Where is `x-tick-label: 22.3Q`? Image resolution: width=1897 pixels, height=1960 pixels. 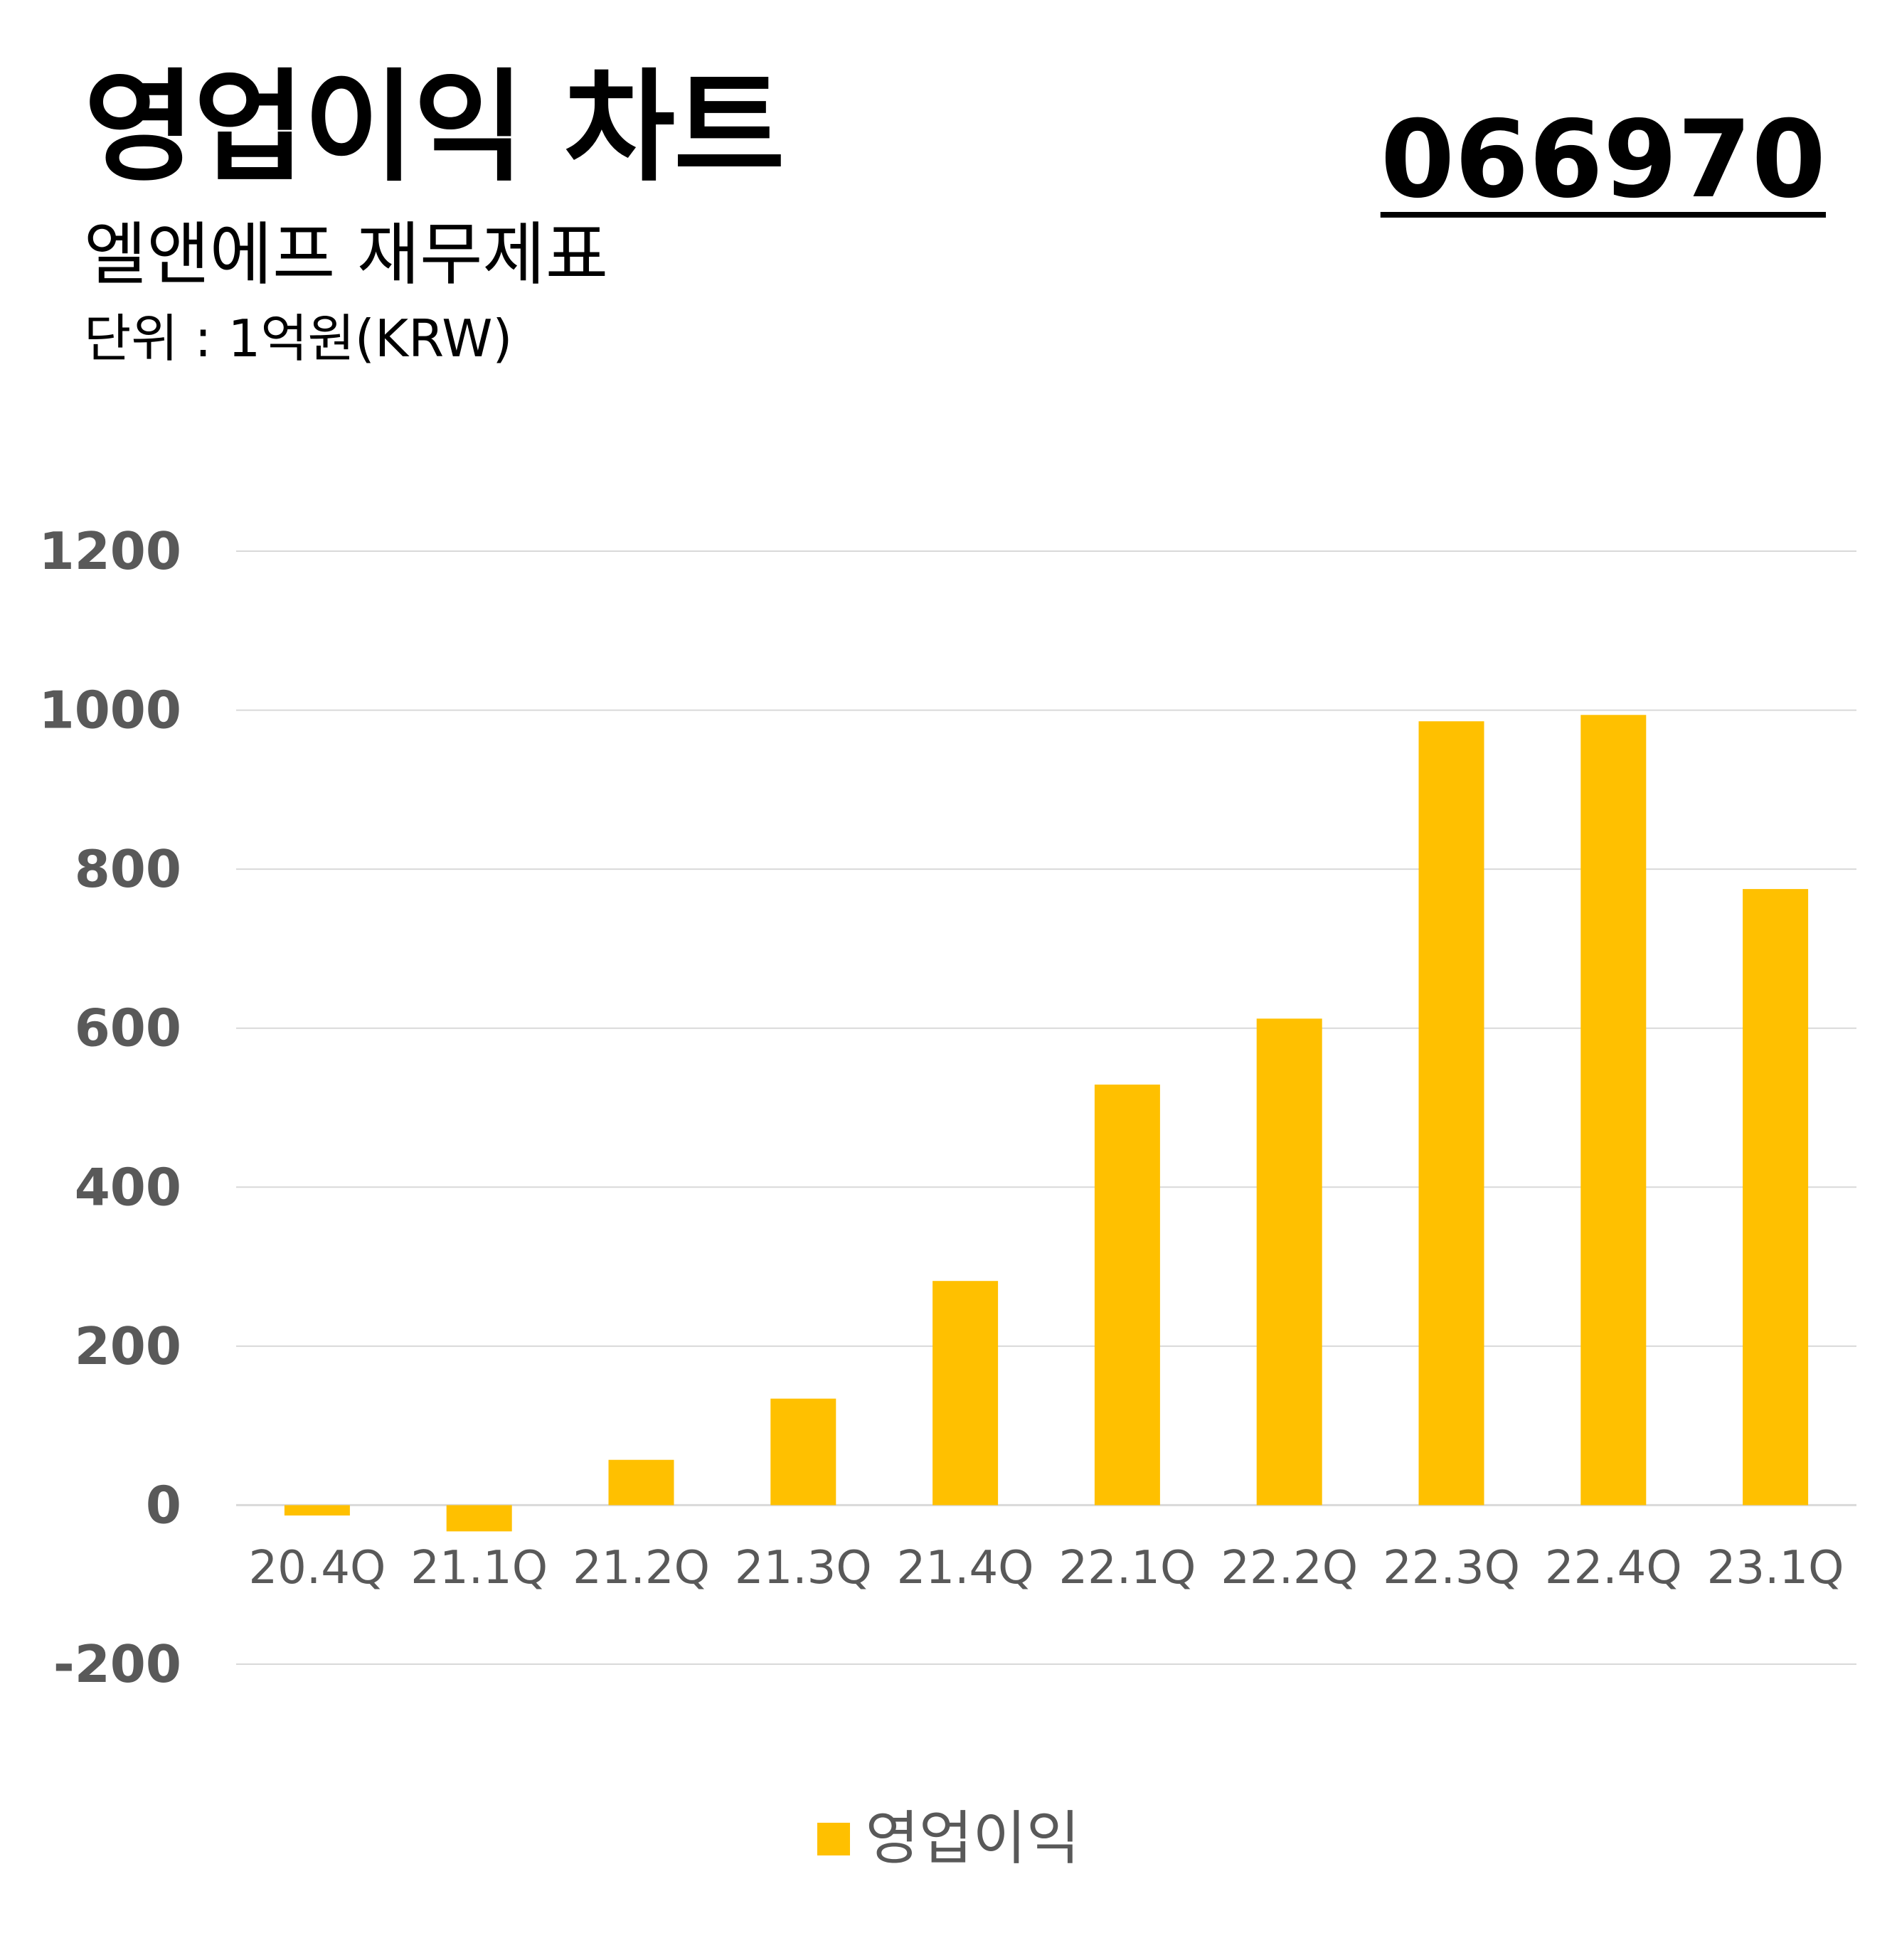
x-tick-label: 22.3Q is located at coordinates (1452, 1568).